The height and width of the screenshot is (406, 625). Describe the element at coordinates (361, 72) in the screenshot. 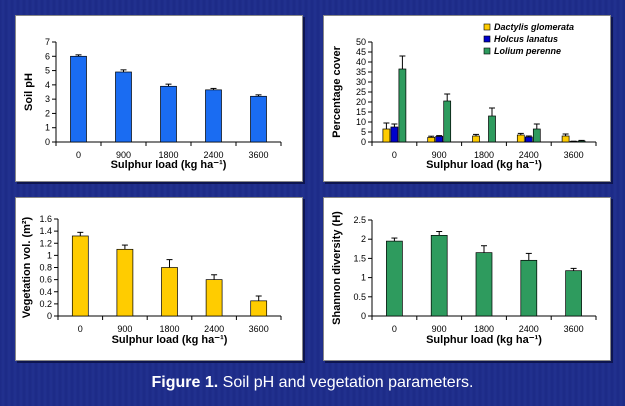

I see `y-tick-label: 35` at that location.